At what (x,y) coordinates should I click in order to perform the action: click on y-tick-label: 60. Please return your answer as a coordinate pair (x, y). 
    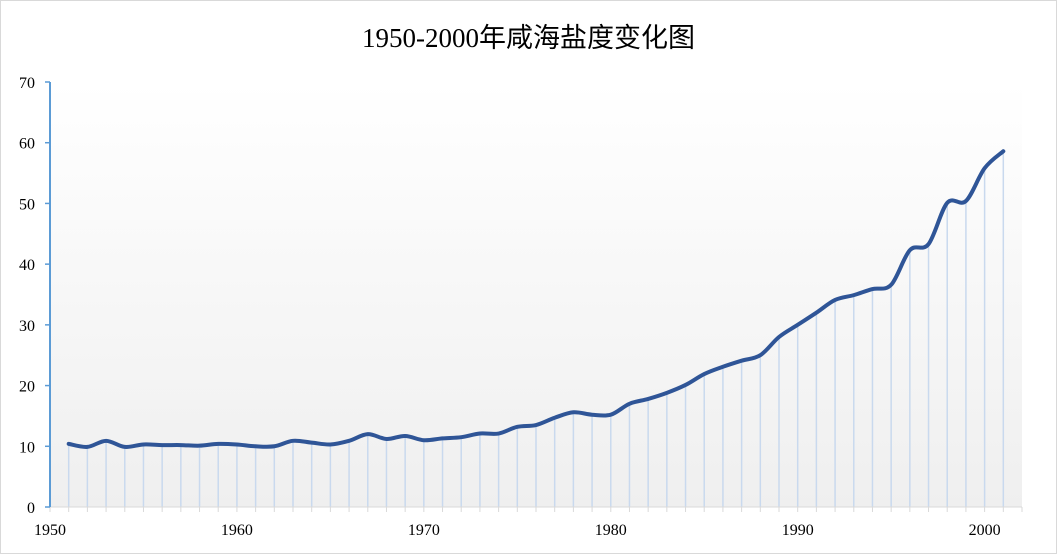
    Looking at the image, I should click on (27, 144).